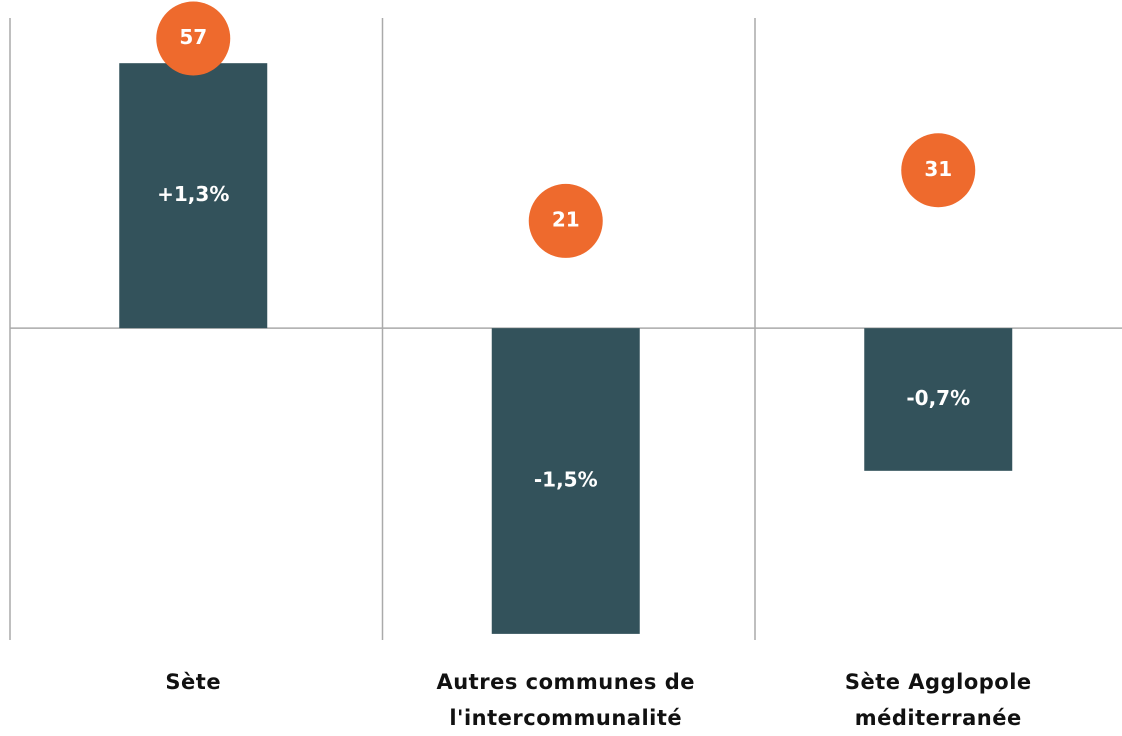  I want to click on marker-label: 57, so click(193, 37).